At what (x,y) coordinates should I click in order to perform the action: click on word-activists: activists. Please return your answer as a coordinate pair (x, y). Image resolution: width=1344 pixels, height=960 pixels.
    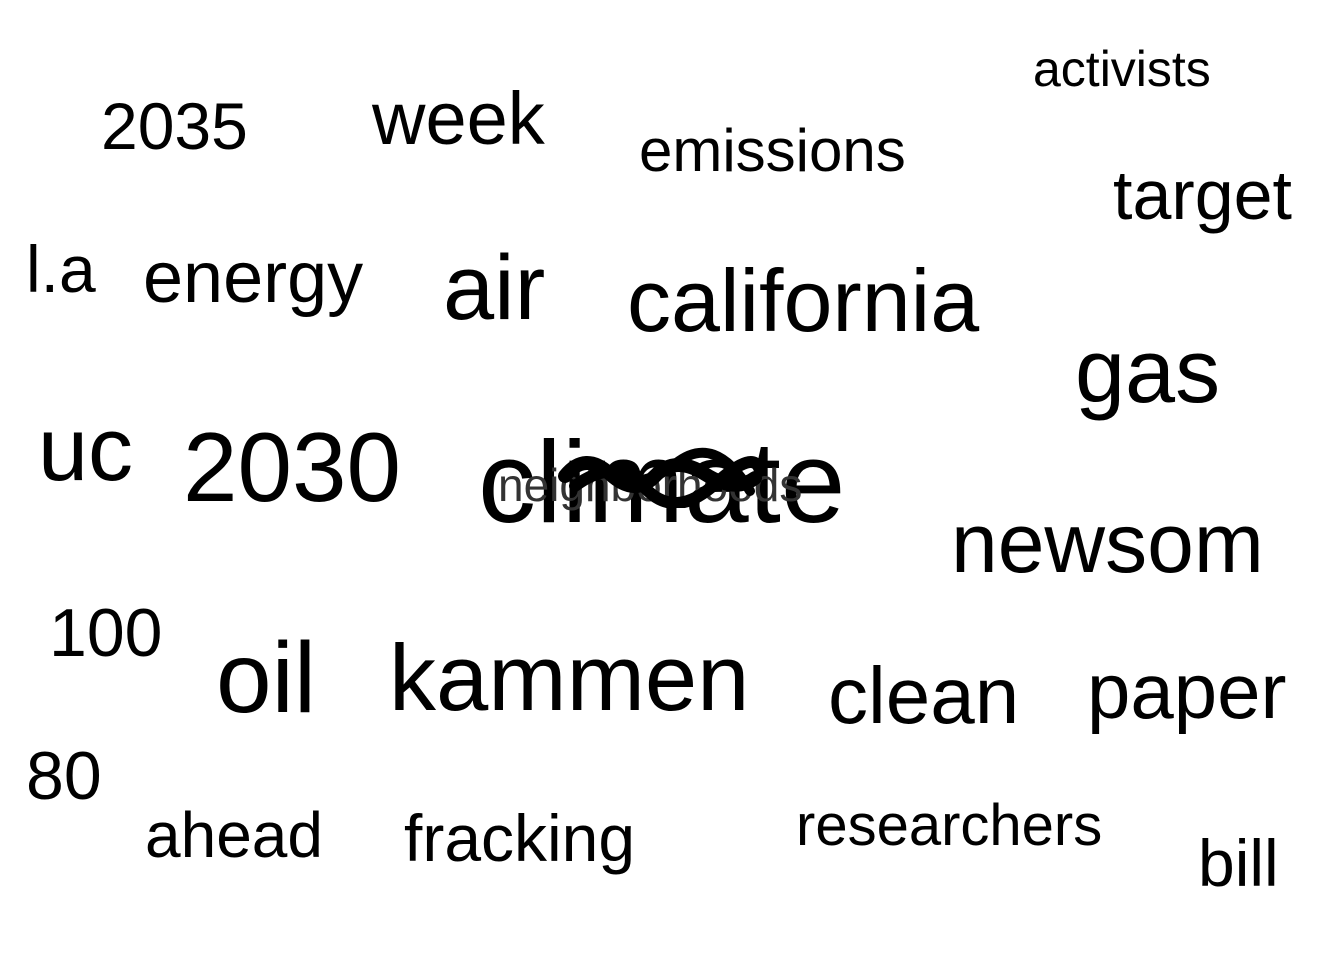
    Looking at the image, I should click on (1122, 69).